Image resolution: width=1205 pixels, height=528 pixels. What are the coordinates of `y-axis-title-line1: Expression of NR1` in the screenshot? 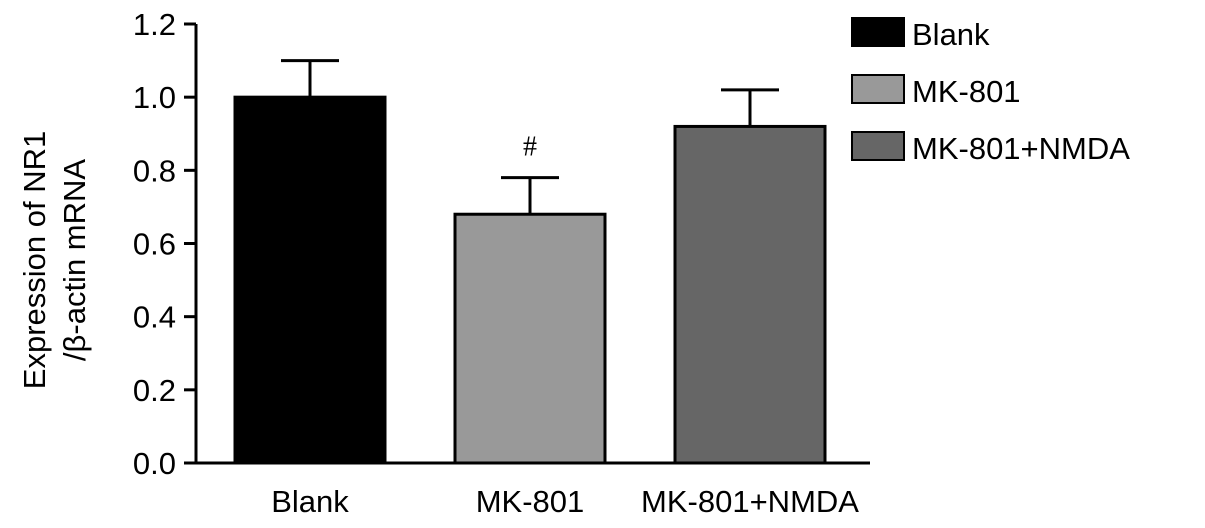 It's located at (34, 260).